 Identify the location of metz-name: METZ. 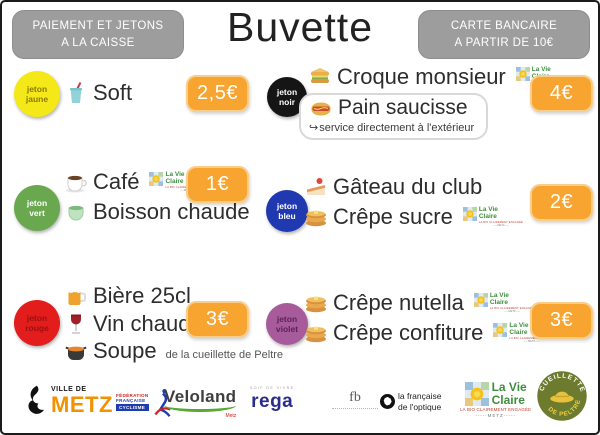
(82, 404).